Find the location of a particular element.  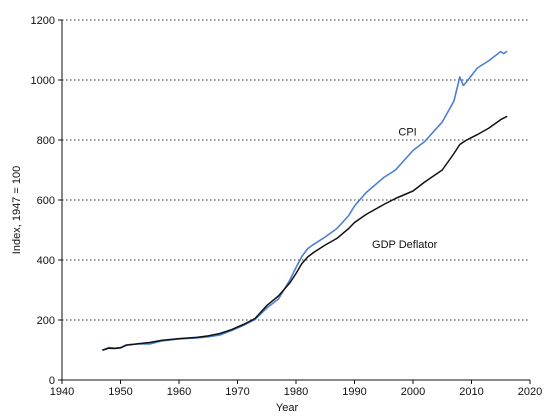

y-tick-label: 1000 is located at coordinates (43, 81).